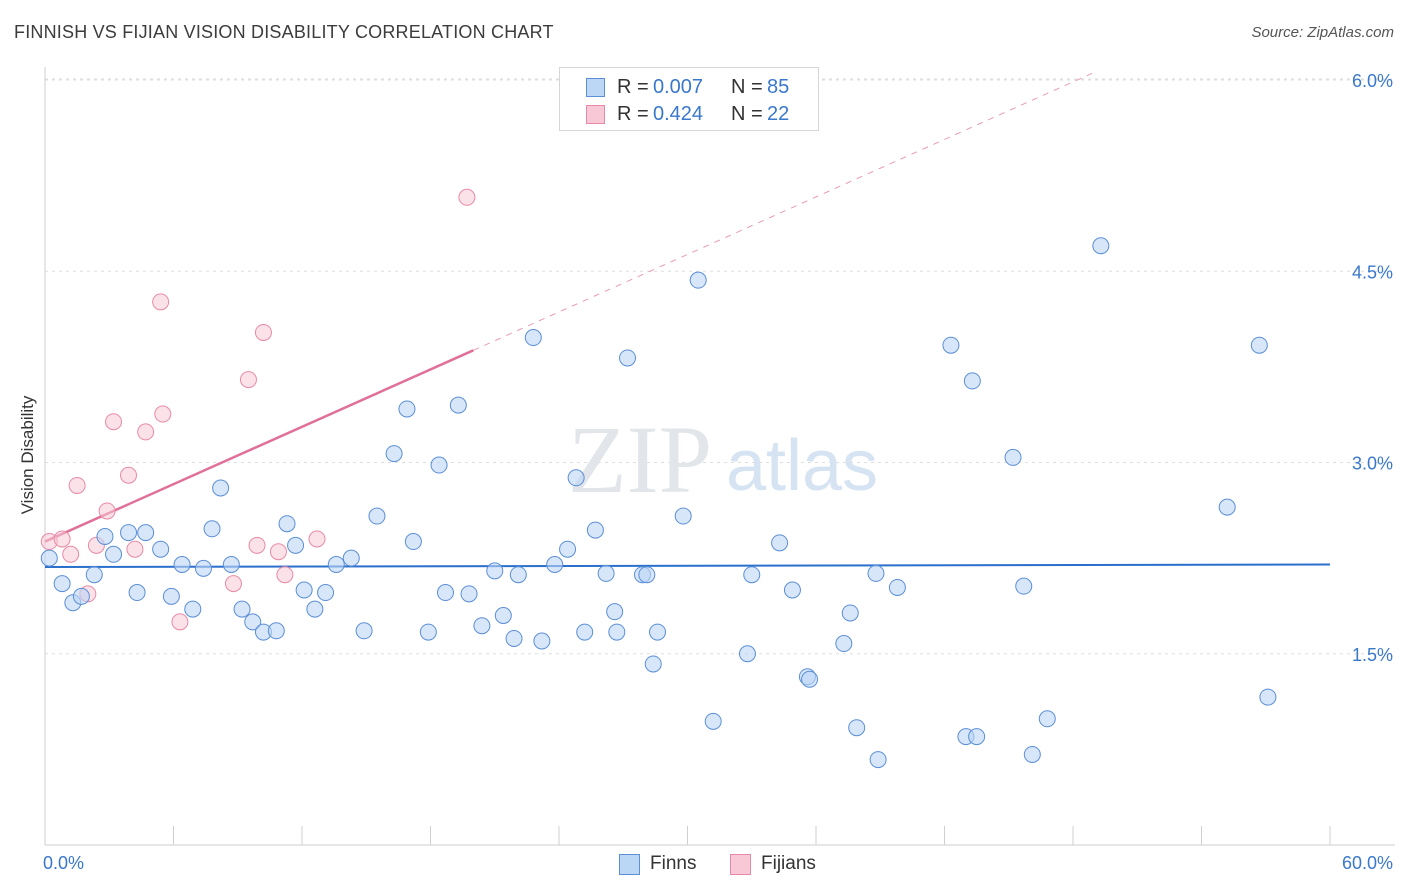 The height and width of the screenshot is (892, 1406). I want to click on legend-row-finns: R = 0.007 N = 85, so click(687, 87).